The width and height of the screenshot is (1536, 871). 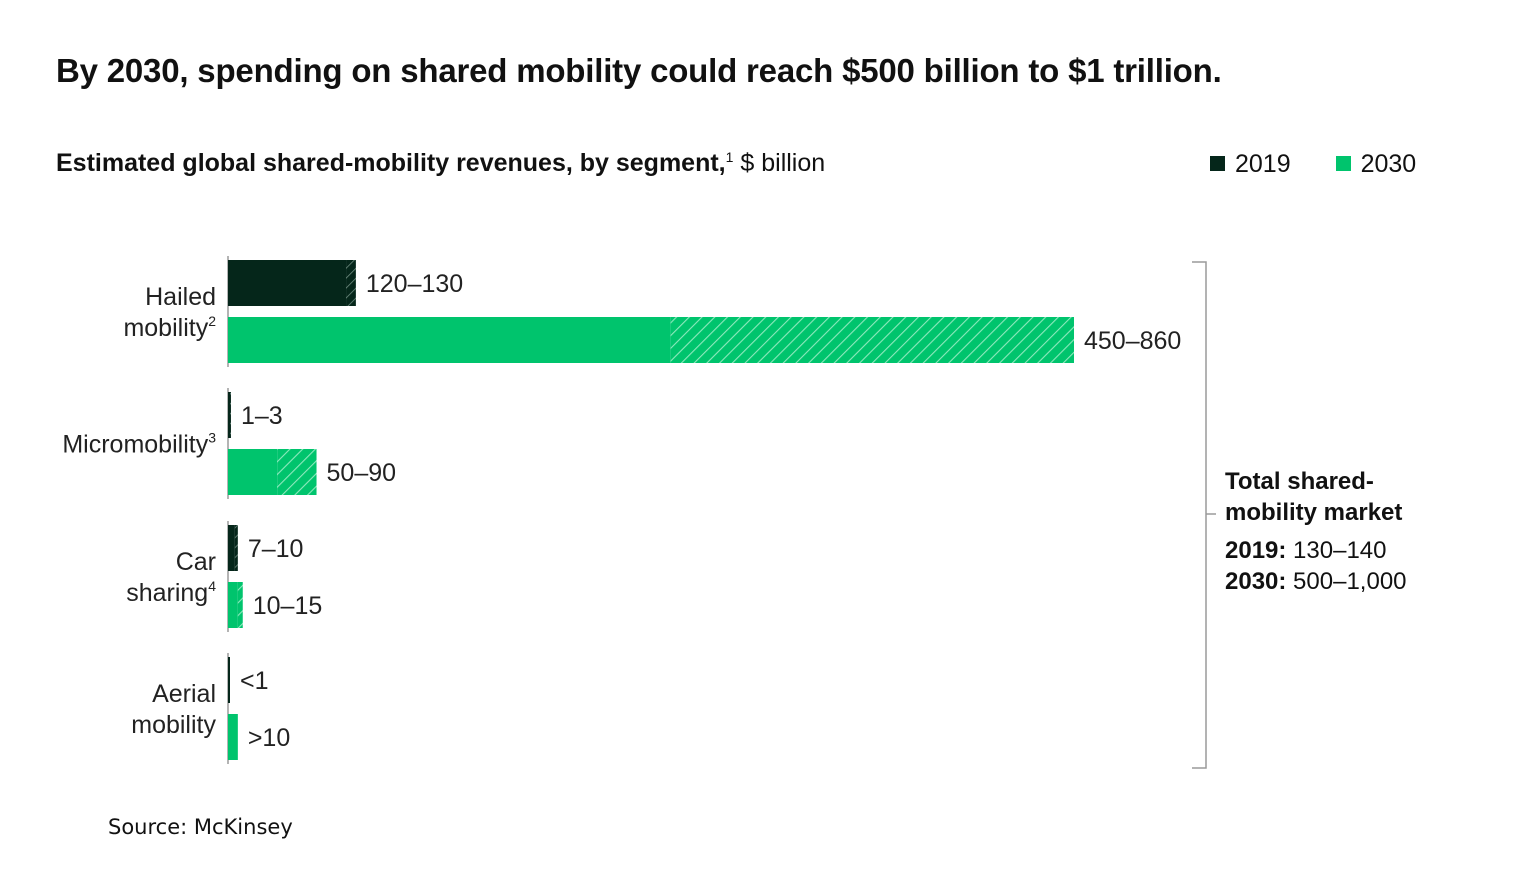 I want to click on category-label-0-0: Hailed, so click(x=180, y=297).